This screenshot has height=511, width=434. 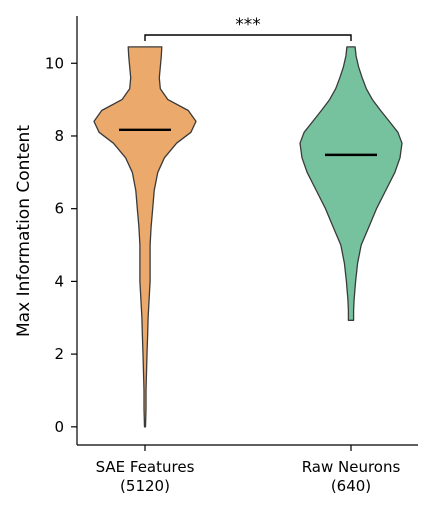 I want to click on significance-bracket-line, so click(x=248, y=37).